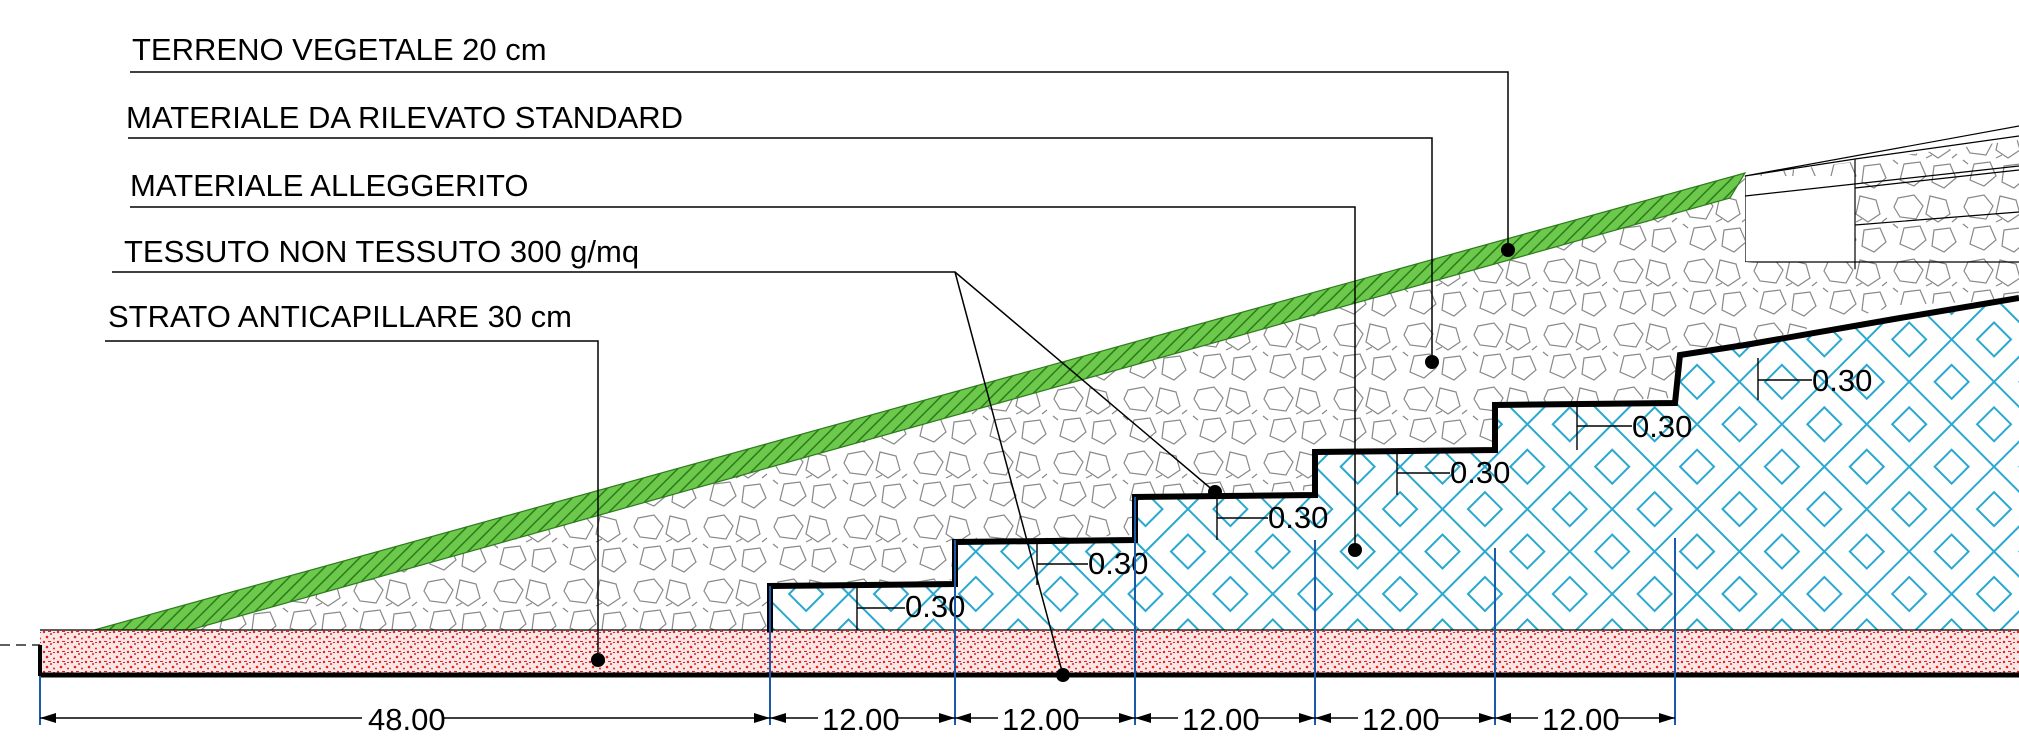 This screenshot has width=2019, height=738. Describe the element at coordinates (1041, 719) in the screenshot. I see `dimension-12-b: 12.00` at that location.